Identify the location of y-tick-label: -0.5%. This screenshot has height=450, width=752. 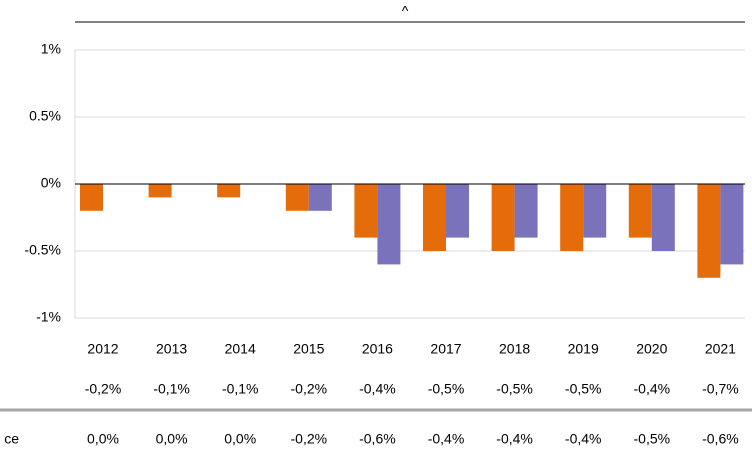
(42, 250).